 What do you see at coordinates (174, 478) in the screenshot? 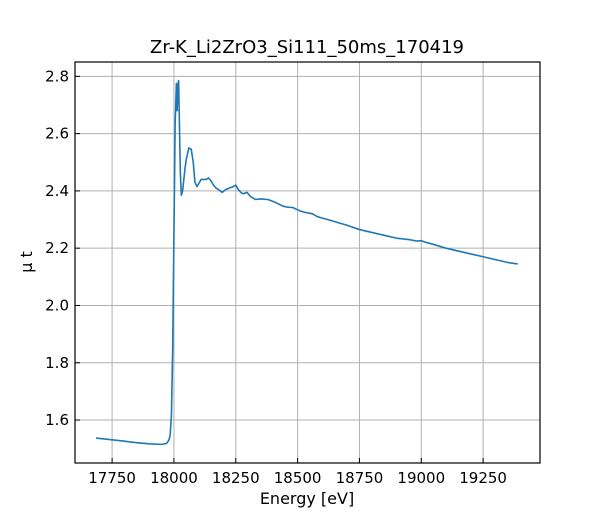
I see `x-tick-label: 18000` at bounding box center [174, 478].